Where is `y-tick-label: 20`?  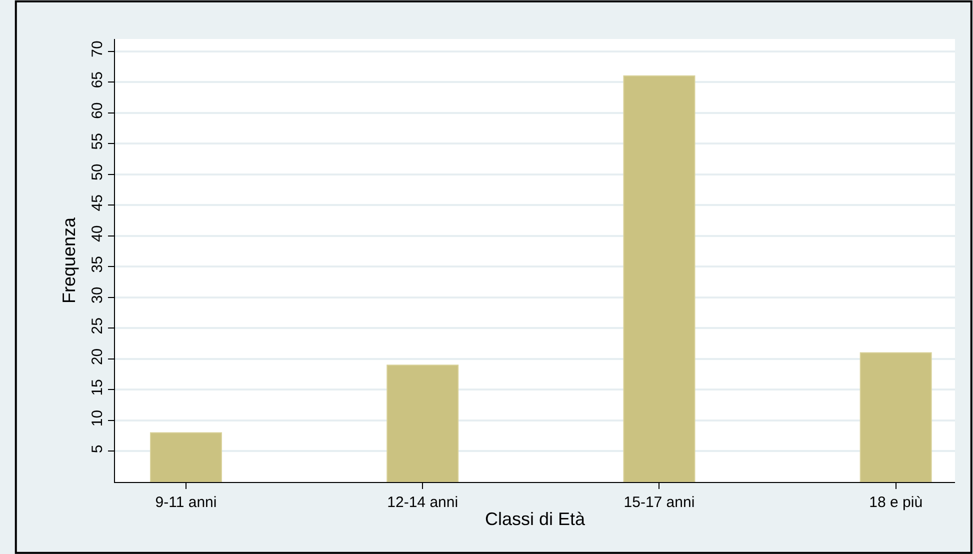
y-tick-label: 20 is located at coordinates (97, 357).